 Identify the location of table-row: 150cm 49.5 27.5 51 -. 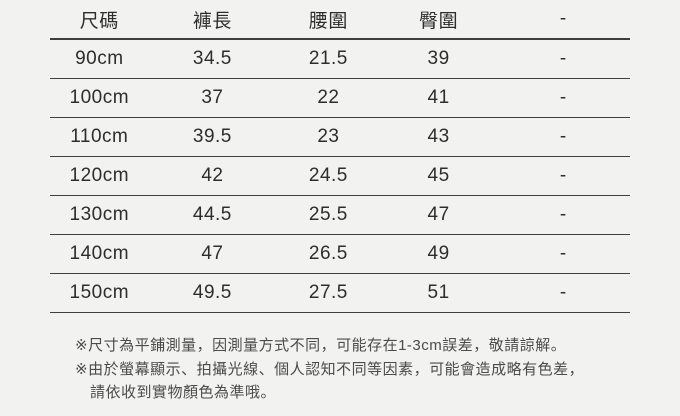
(340, 293).